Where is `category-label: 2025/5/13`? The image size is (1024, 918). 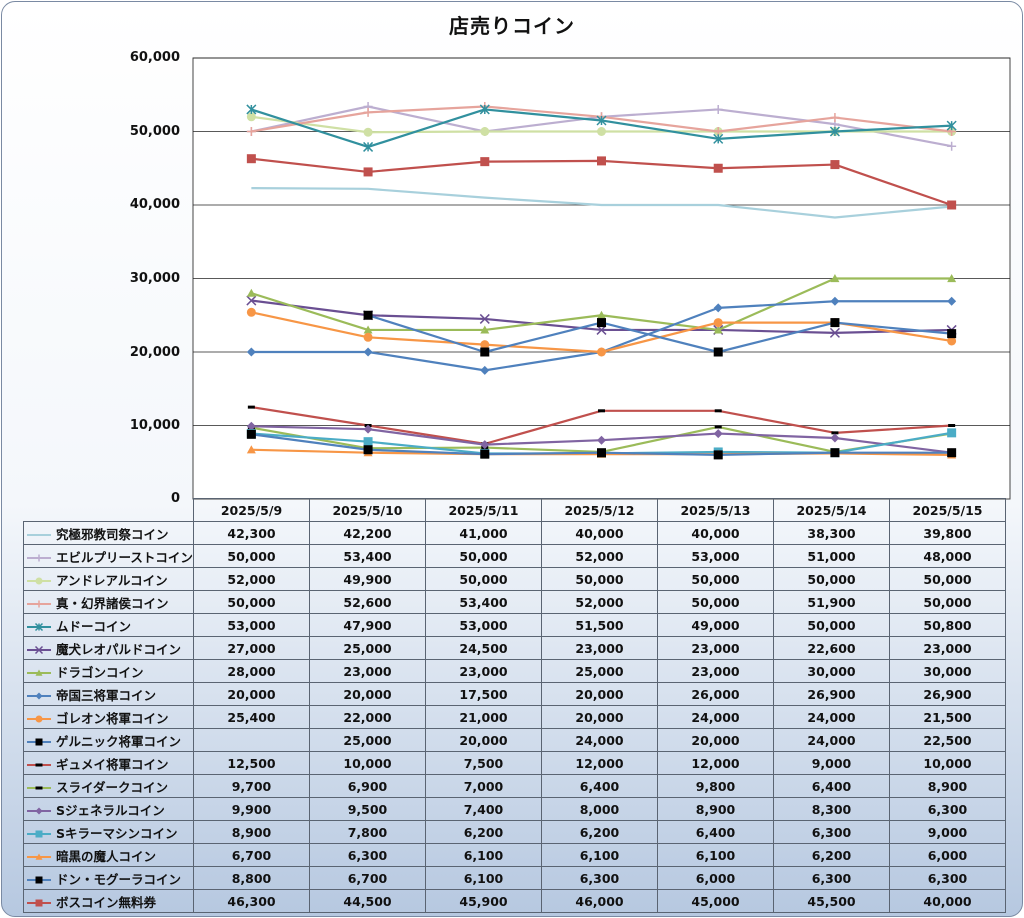 category-label: 2025/5/13 is located at coordinates (715, 510).